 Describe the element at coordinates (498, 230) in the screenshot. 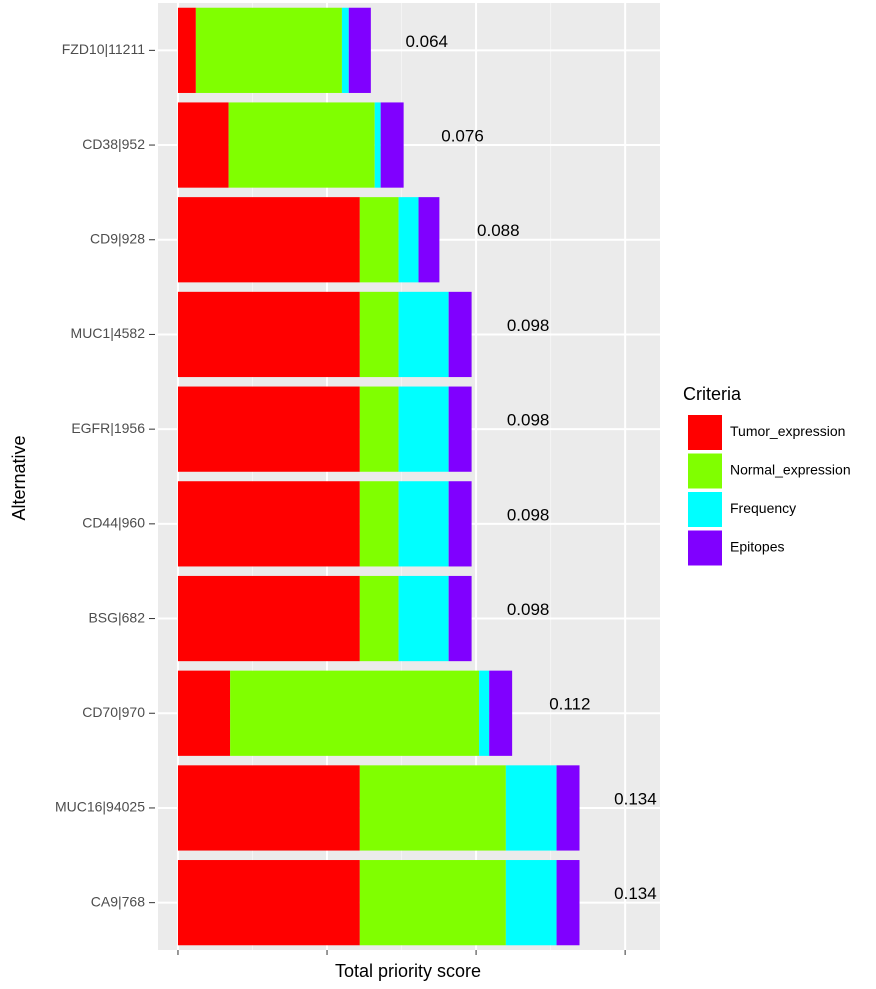

I see `total-label: 0.088` at that location.